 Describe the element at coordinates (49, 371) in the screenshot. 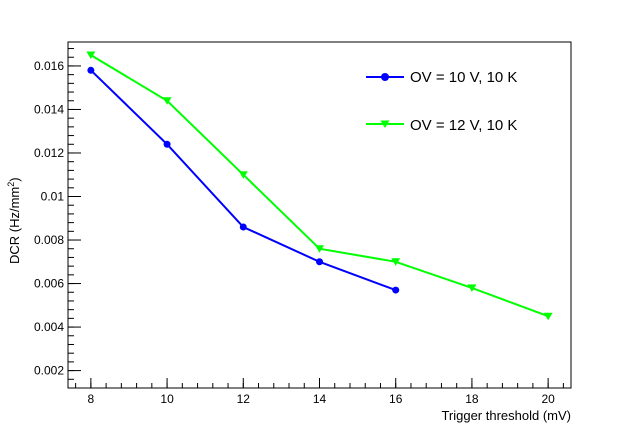

I see `y-tick-label: 0.002` at that location.